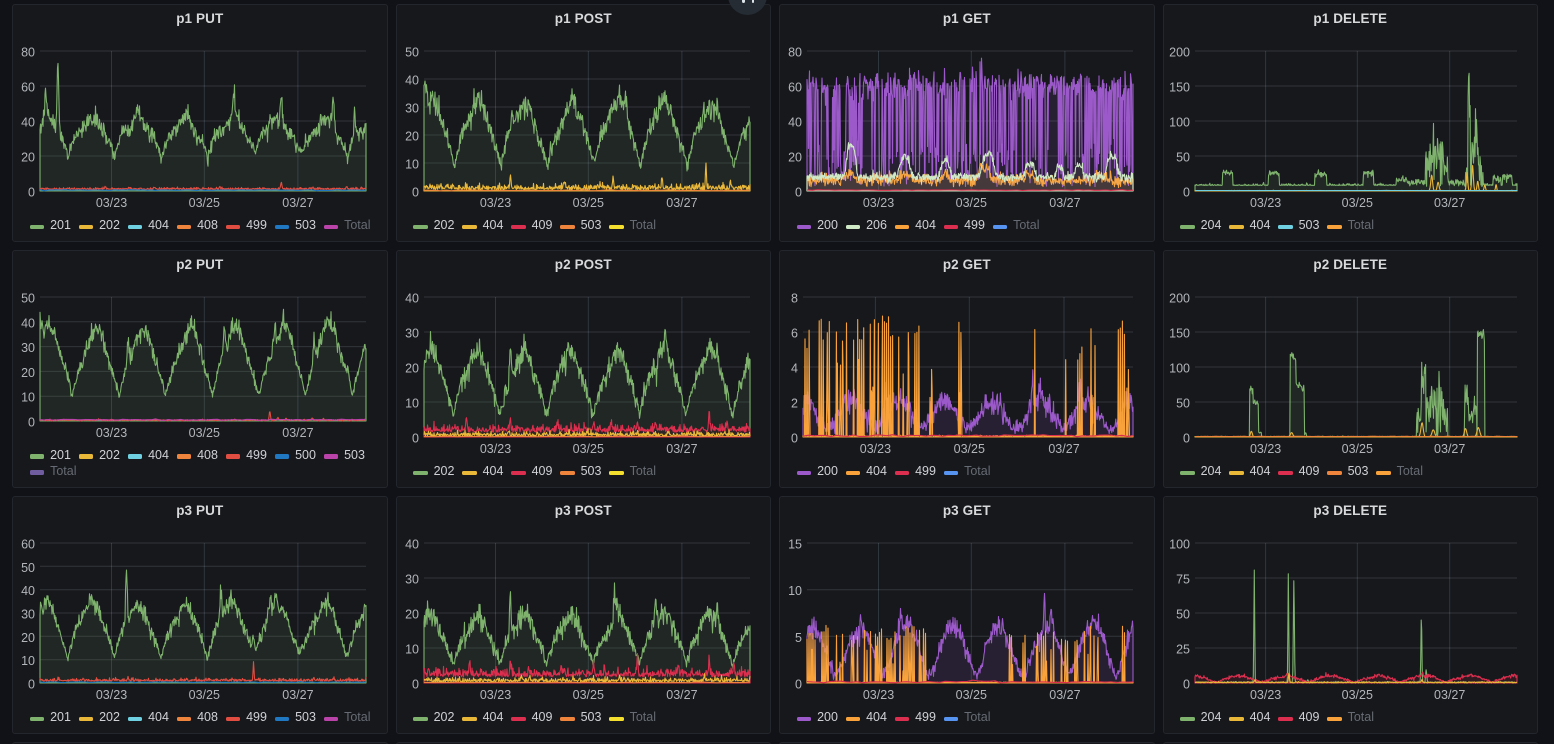 This screenshot has height=744, width=1554. I want to click on svg-text: 25, so click(1183, 650).